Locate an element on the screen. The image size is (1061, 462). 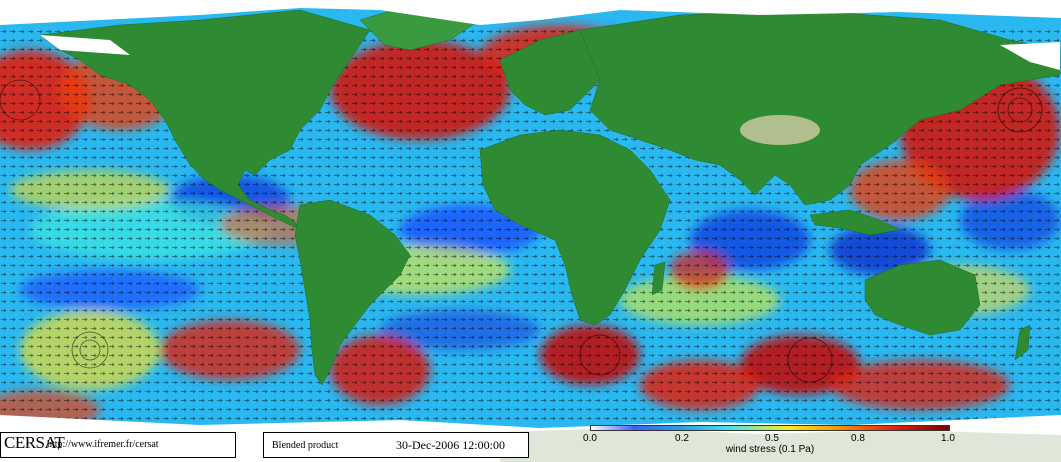
antarctica-land is located at coordinates (780, 445).